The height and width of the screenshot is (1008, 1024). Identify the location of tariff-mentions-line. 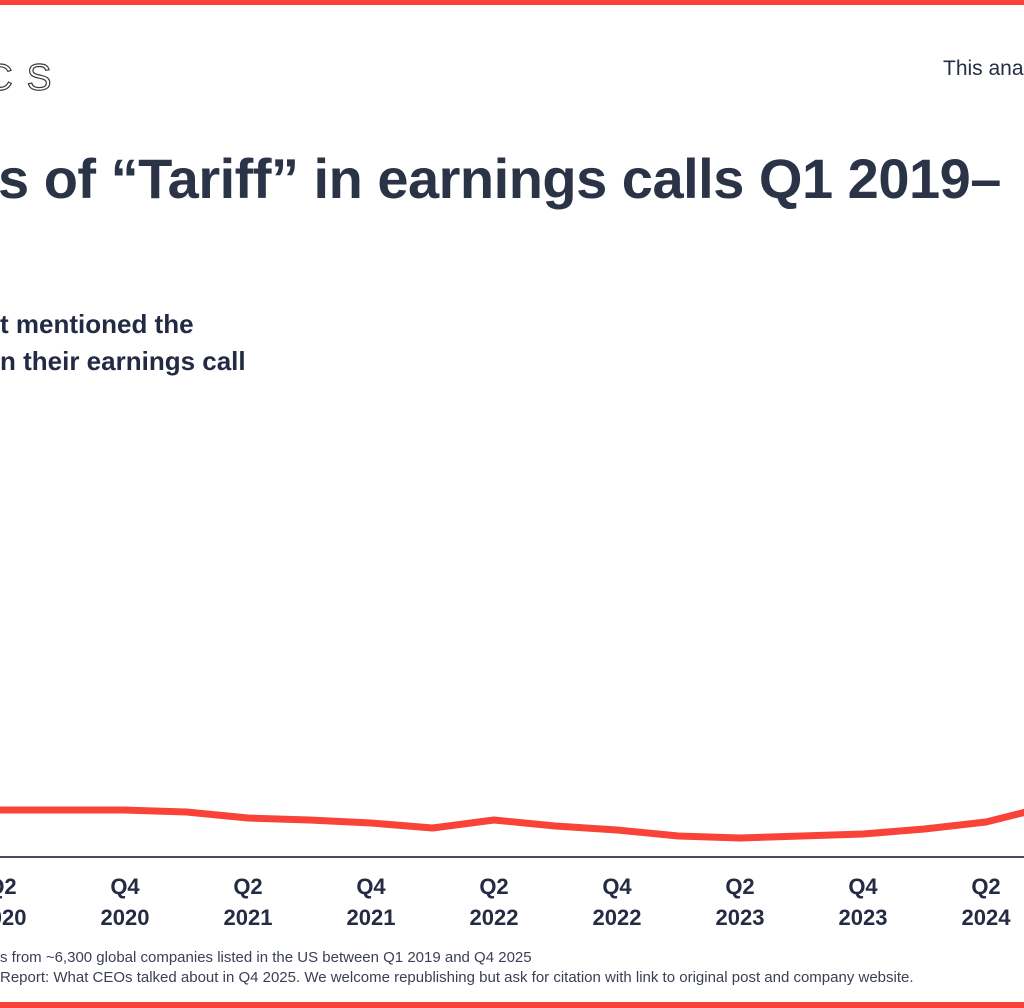
(512, 824).